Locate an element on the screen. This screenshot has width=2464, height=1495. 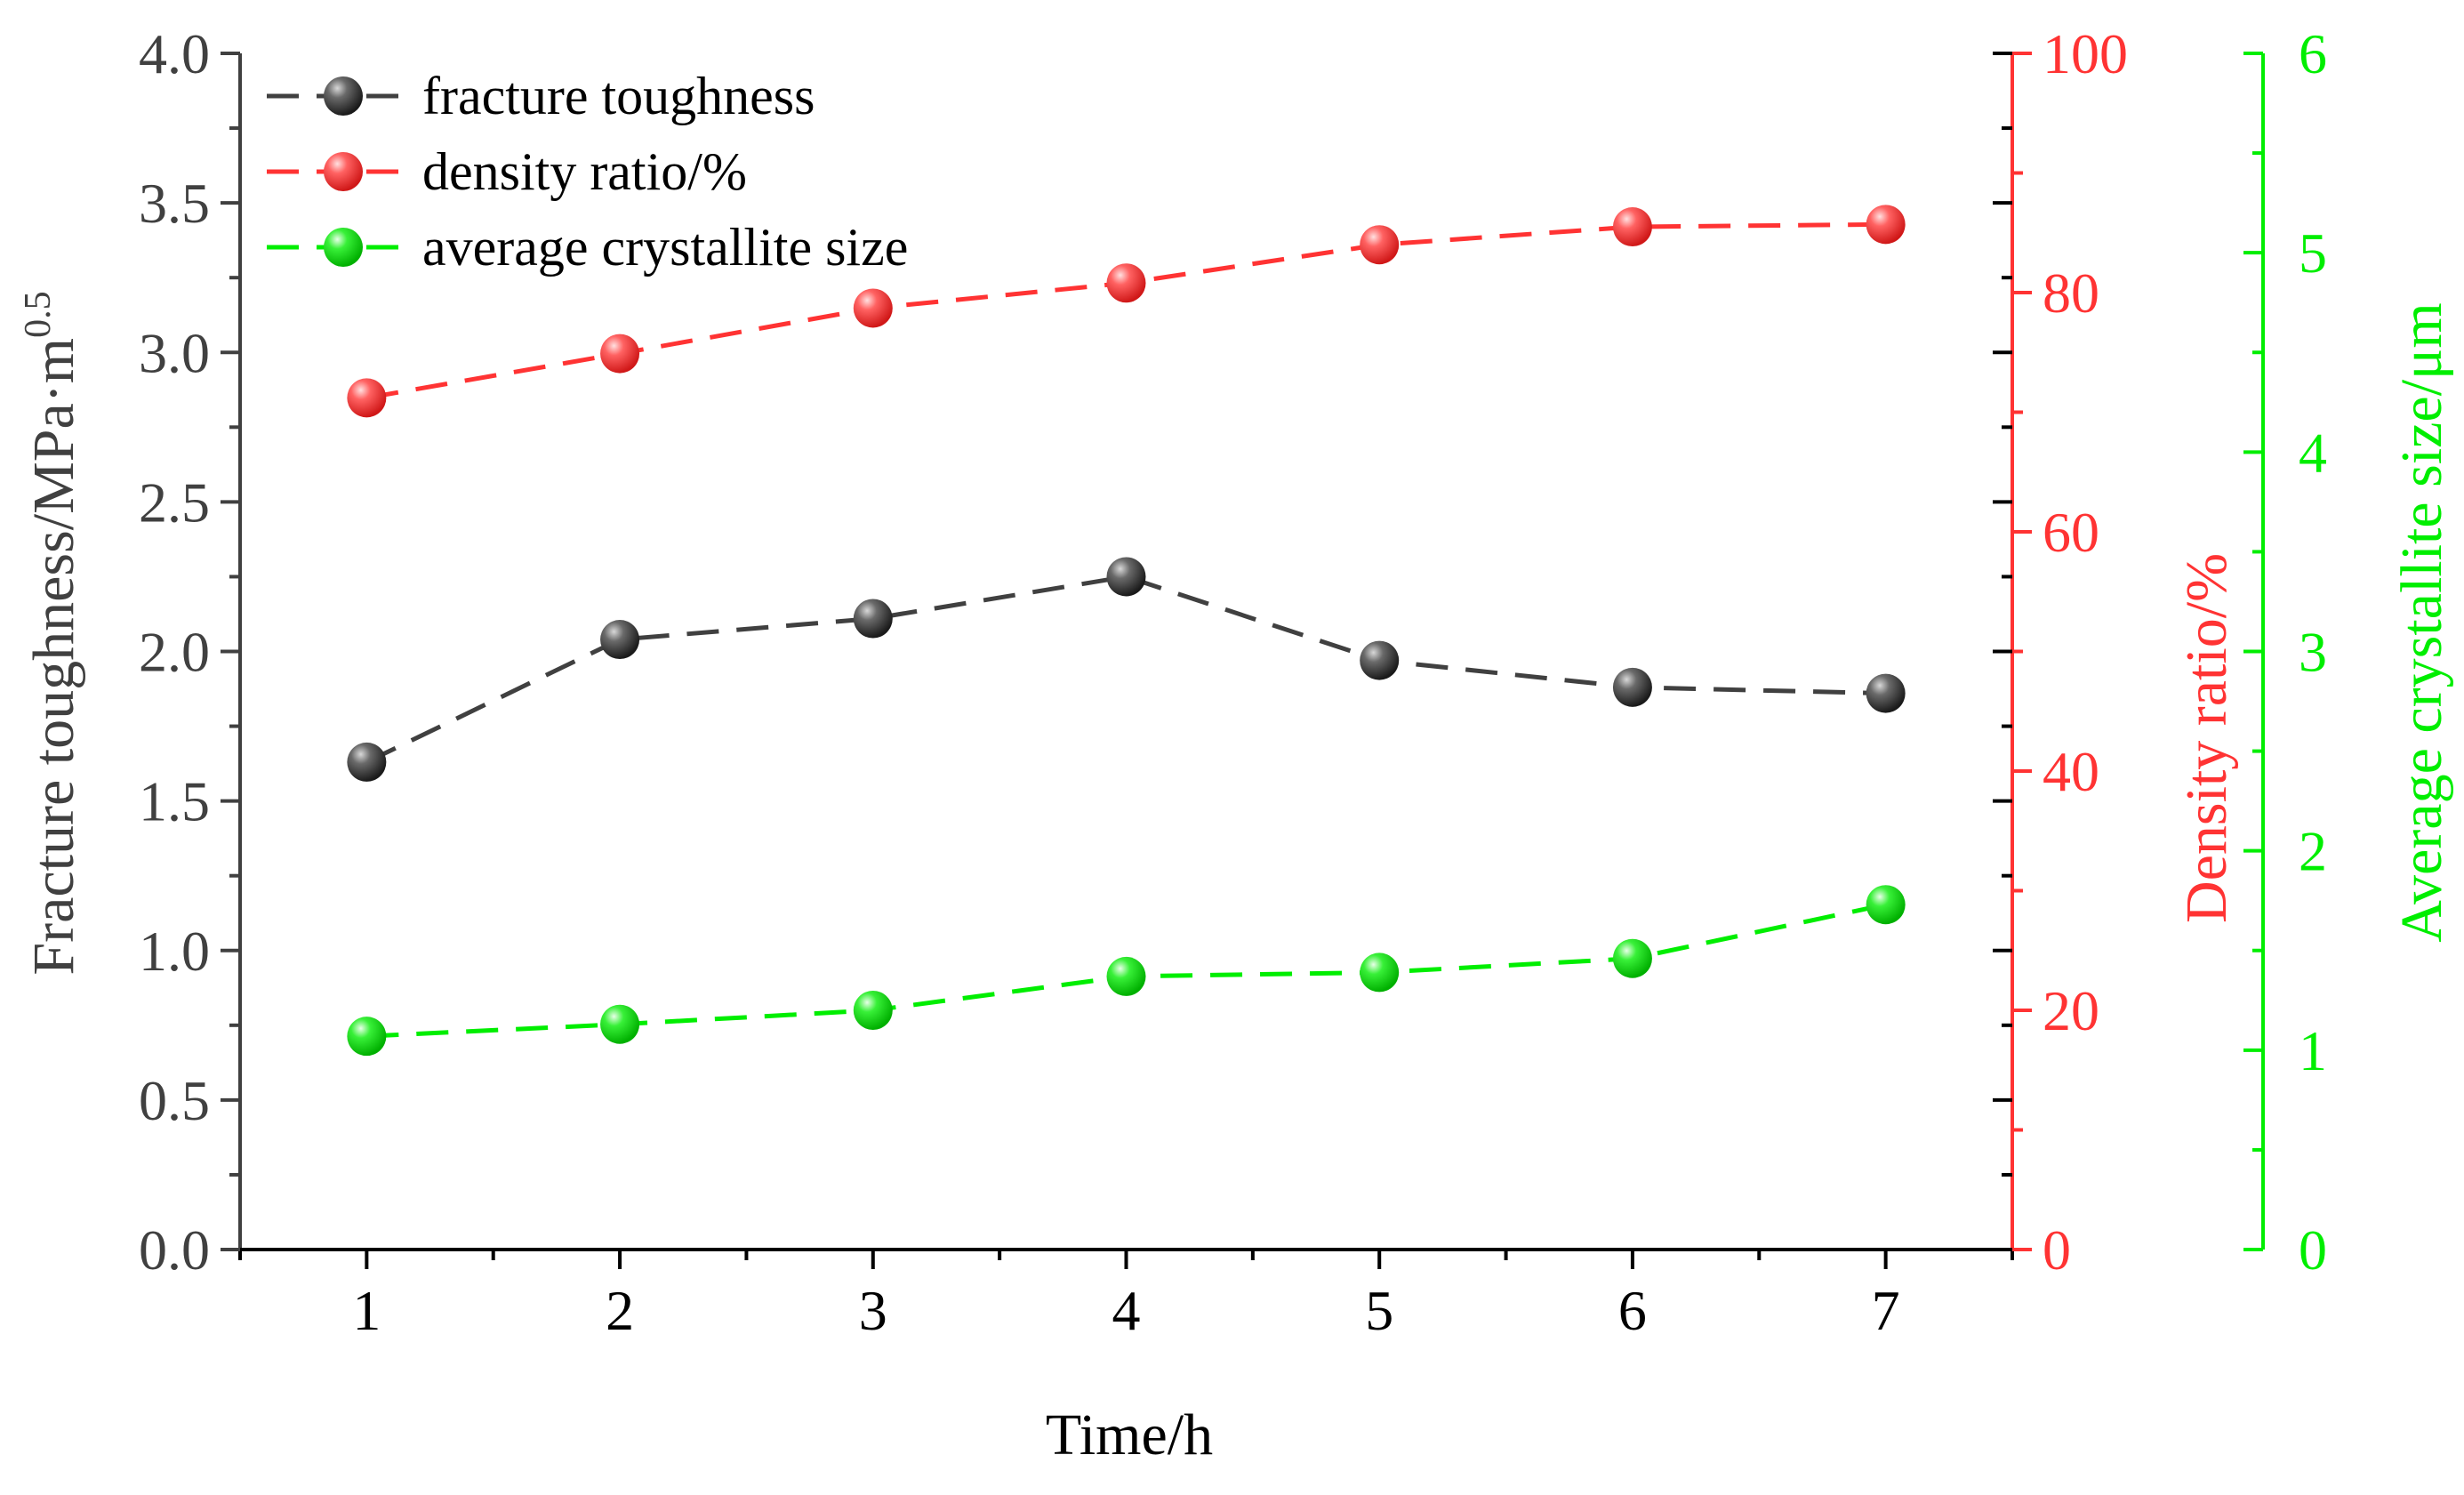
y-left-tick-label: 1.5 is located at coordinates (174, 801).